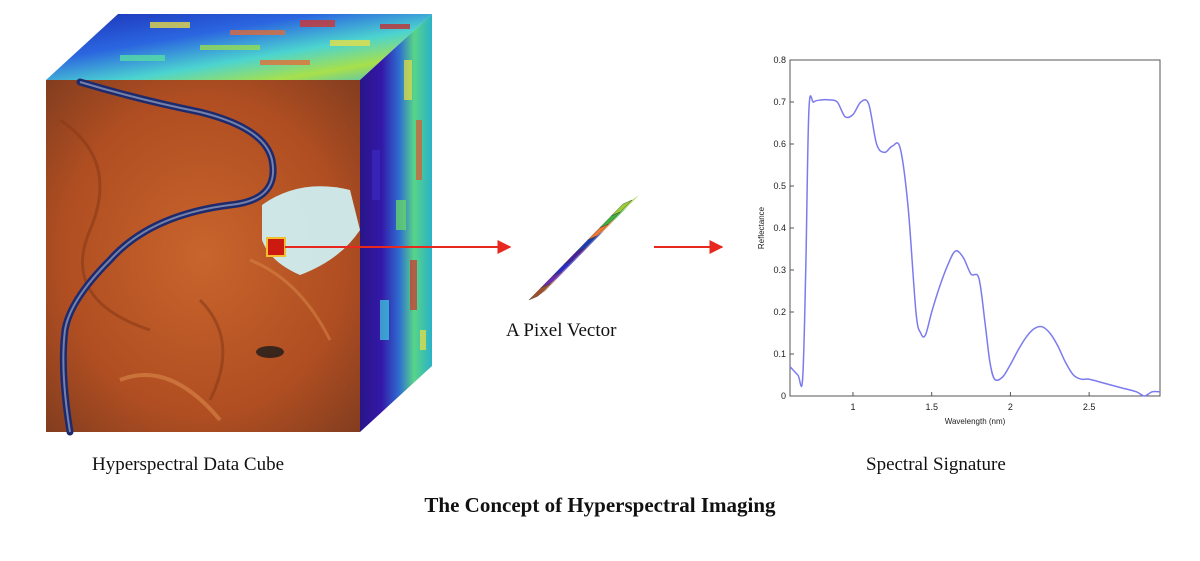 Image resolution: width=1200 pixels, height=561 pixels. What do you see at coordinates (783, 396) in the screenshot?
I see `y-tick-label: 0` at bounding box center [783, 396].